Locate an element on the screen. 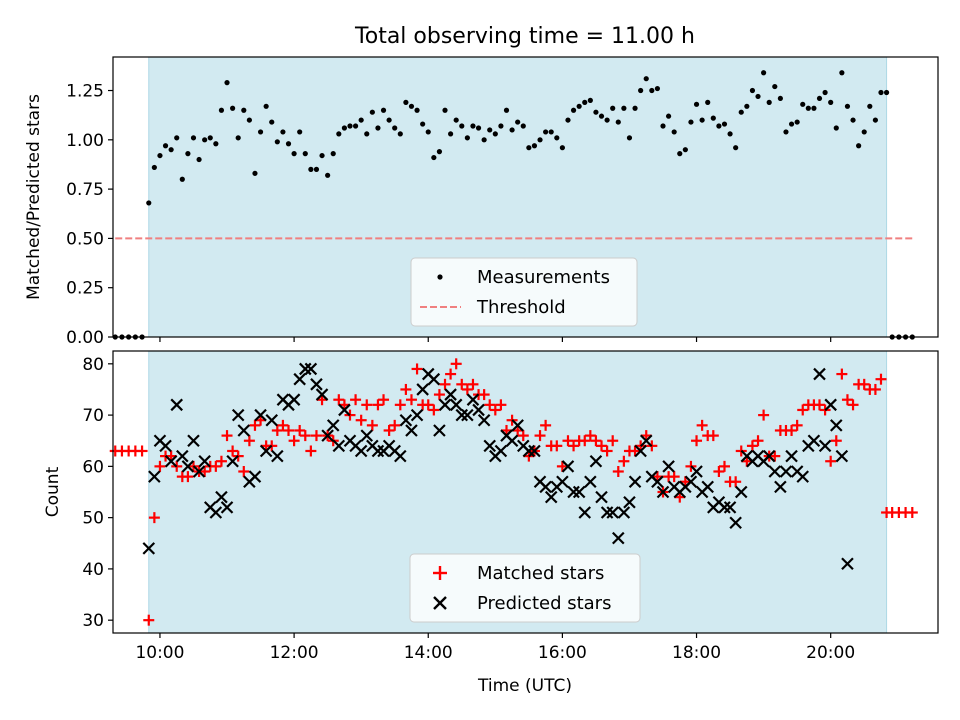 The height and width of the screenshot is (720, 960). legend-predicted-marker is located at coordinates (440, 603).